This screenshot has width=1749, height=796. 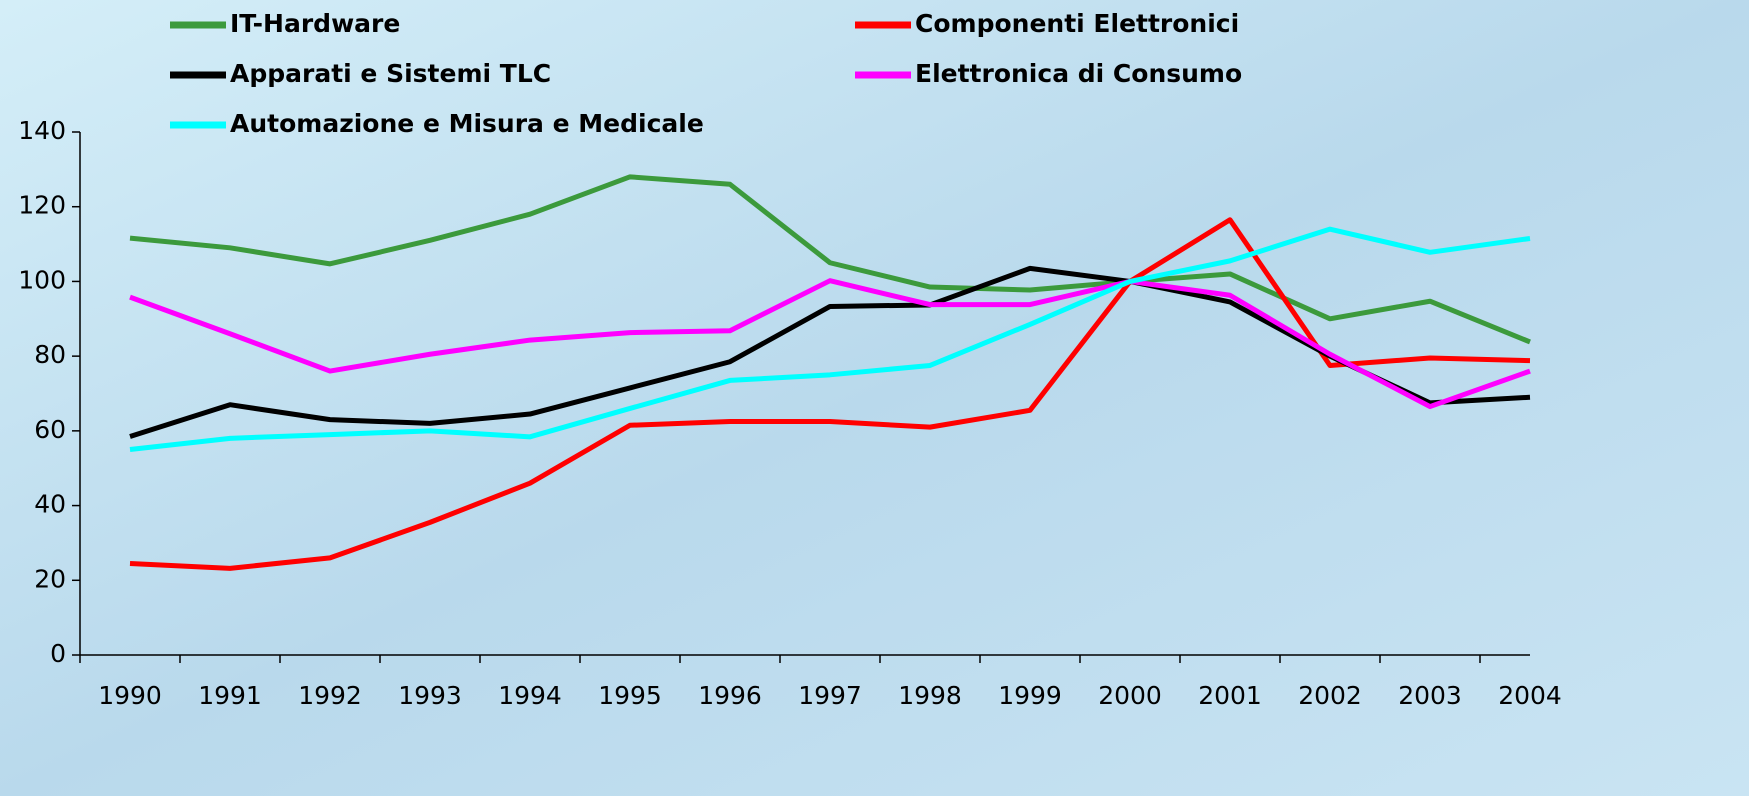 What do you see at coordinates (1078, 73) in the screenshot?
I see `legend-label: Elettronica di Consumo` at bounding box center [1078, 73].